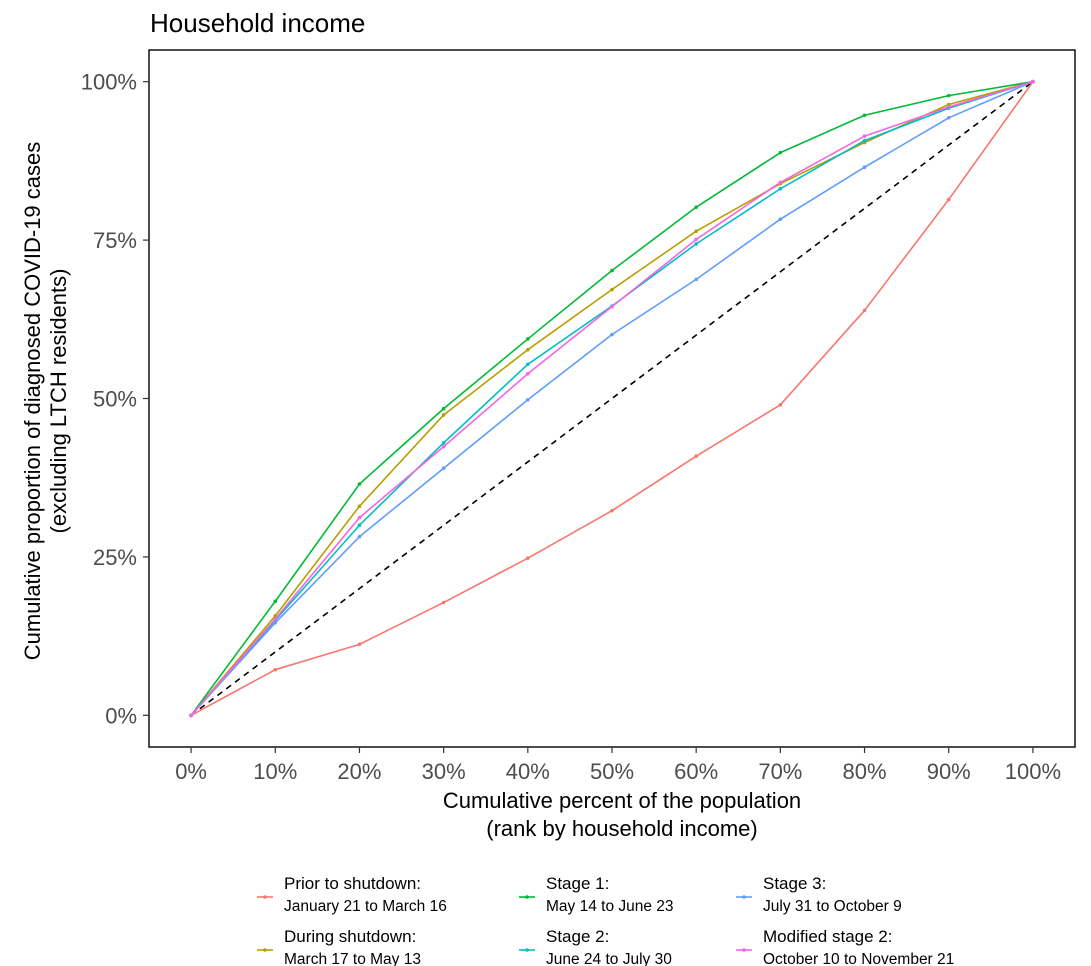  What do you see at coordinates (109, 82) in the screenshot?
I see `y-tick-label: 100%` at bounding box center [109, 82].